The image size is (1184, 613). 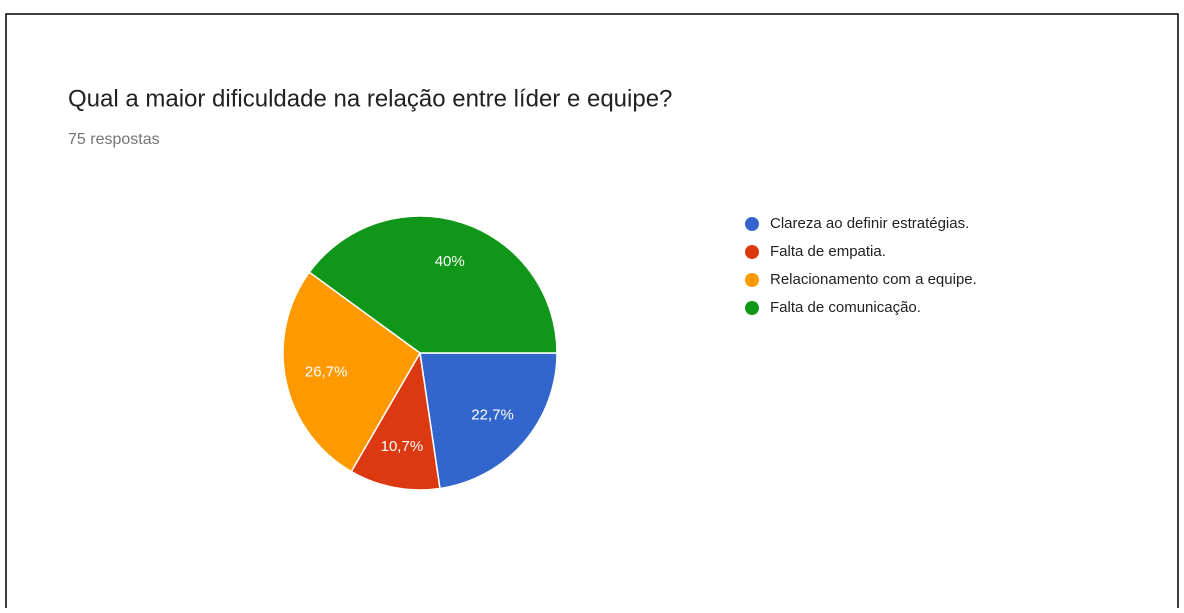 I want to click on slice-label: 10,7%, so click(x=402, y=446).